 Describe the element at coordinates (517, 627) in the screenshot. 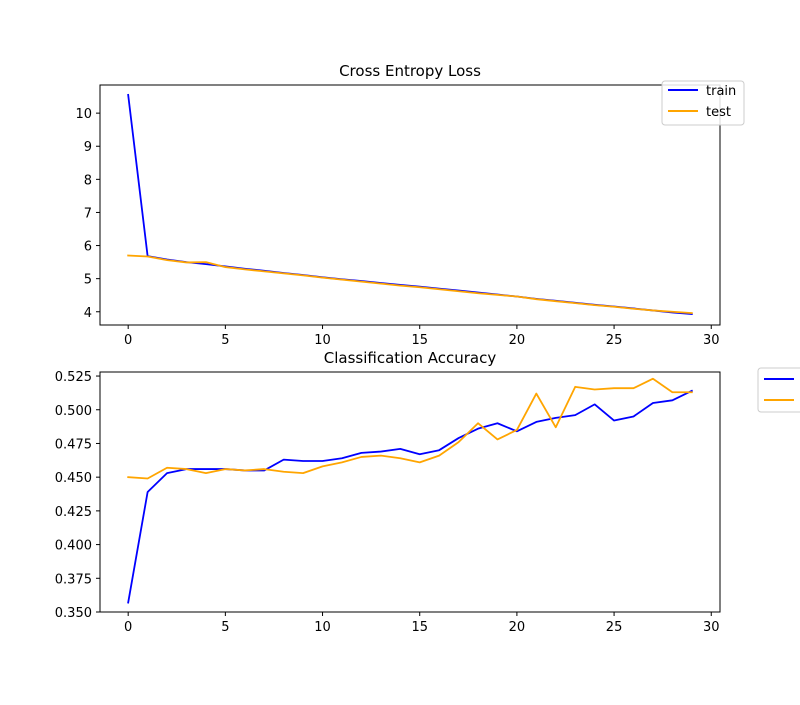

I see `accuracy-x-tick-label: 20` at that location.